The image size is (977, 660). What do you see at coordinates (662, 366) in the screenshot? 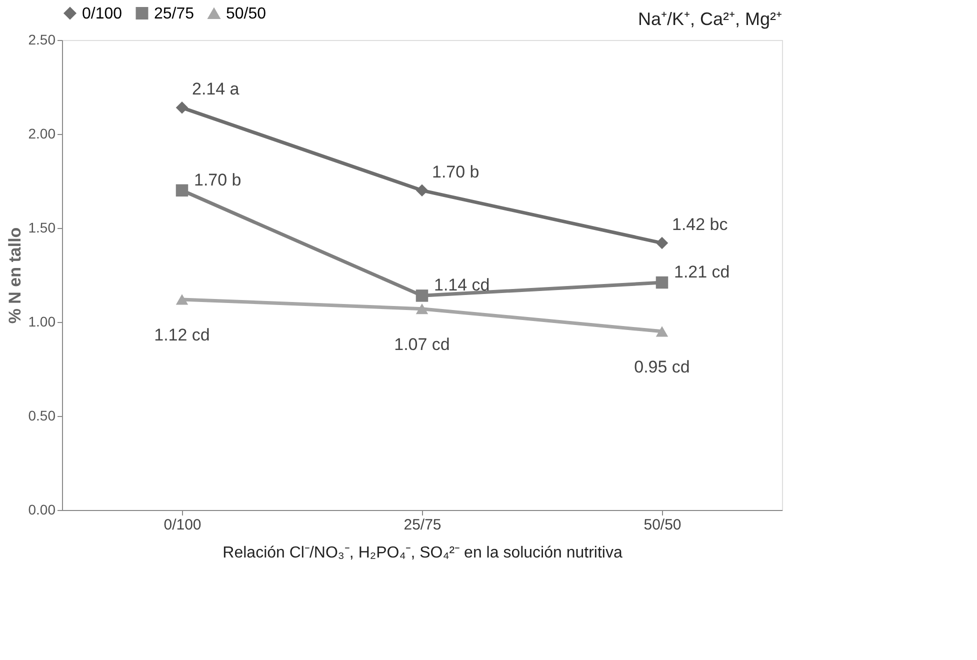
I see `data-label: 0.95 cd` at bounding box center [662, 366].